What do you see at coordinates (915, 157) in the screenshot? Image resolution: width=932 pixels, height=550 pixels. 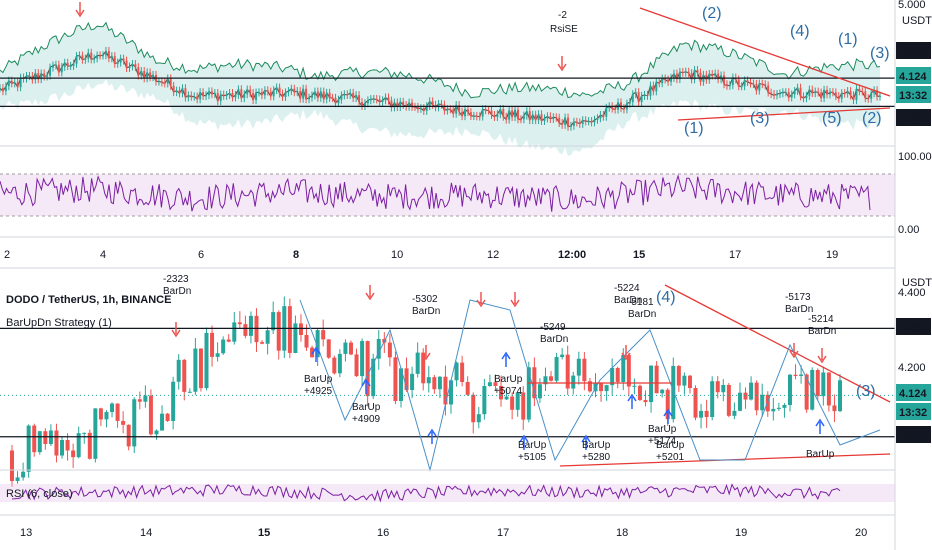 I see `rsi-tick-label: 100.00` at bounding box center [915, 157].